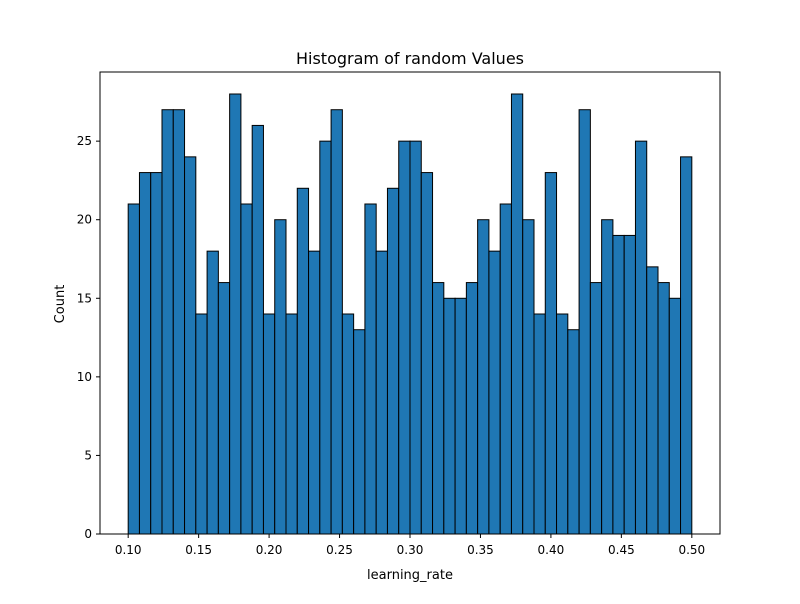  Describe the element at coordinates (691, 550) in the screenshot. I see `x-tick-label: 0.50` at that location.